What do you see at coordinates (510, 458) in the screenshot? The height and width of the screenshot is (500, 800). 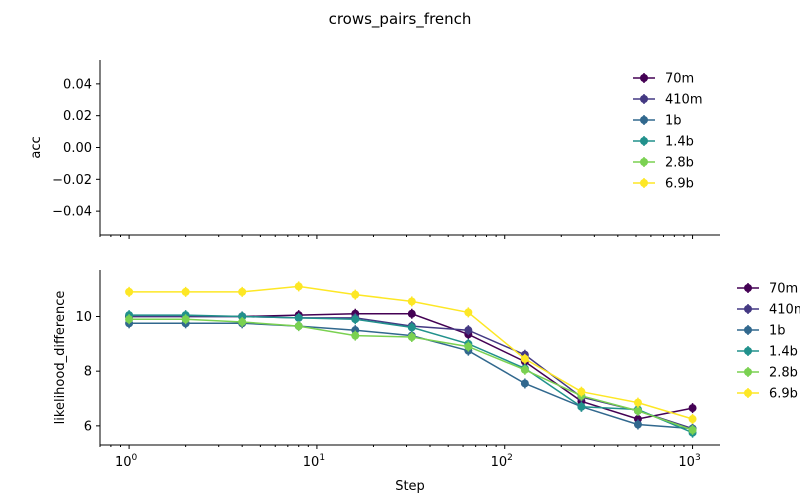 I see `x-tick-exponent: 2` at bounding box center [510, 458].